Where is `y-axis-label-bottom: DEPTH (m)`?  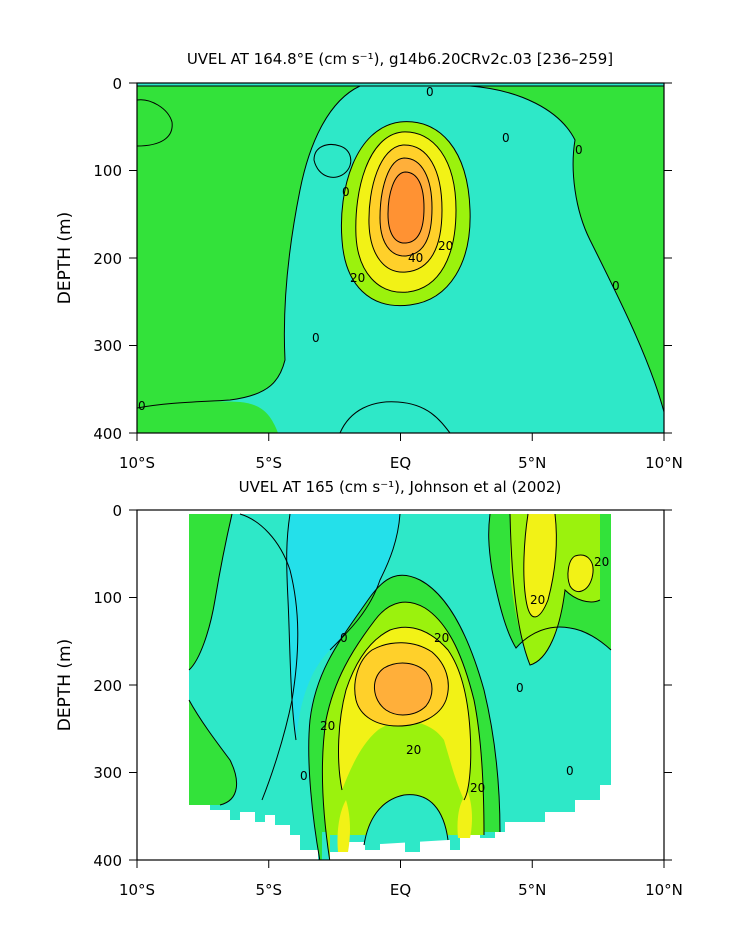
y-axis-label-bottom: DEPTH (m) is located at coordinates (65, 685).